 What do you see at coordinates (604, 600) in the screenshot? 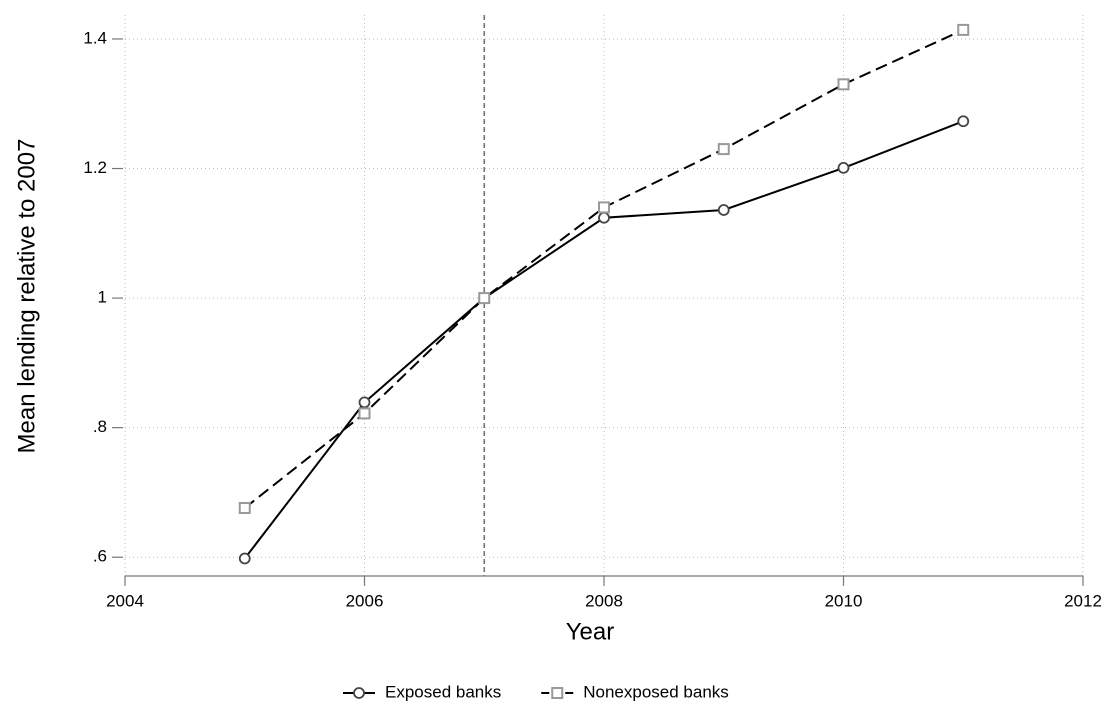
I see `x-tick-label: 2008` at bounding box center [604, 600].